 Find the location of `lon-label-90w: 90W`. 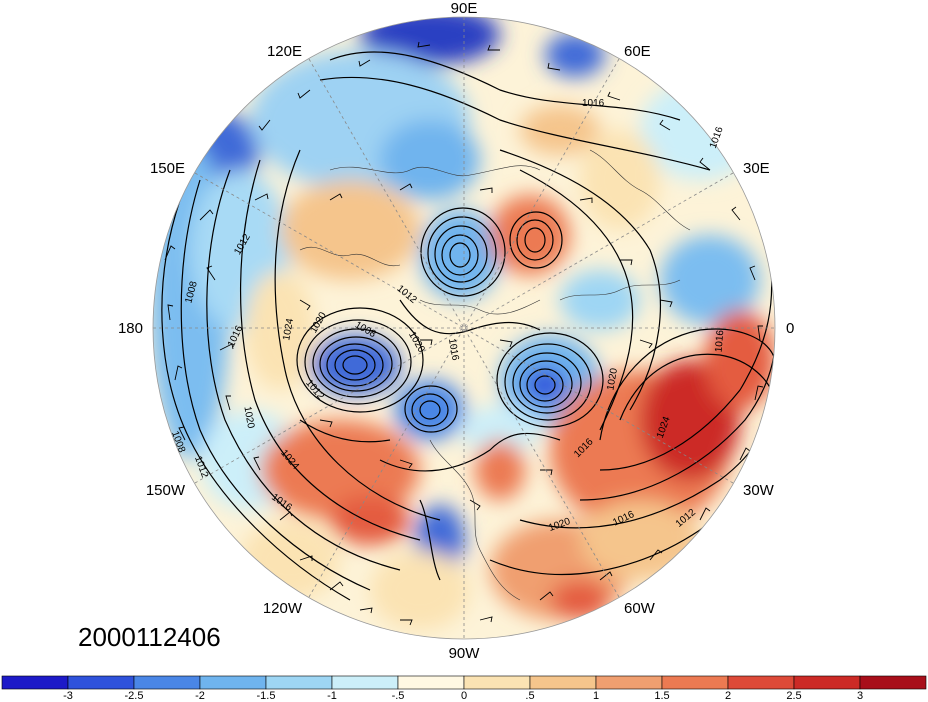

lon-label-90w: 90W is located at coordinates (465, 653).